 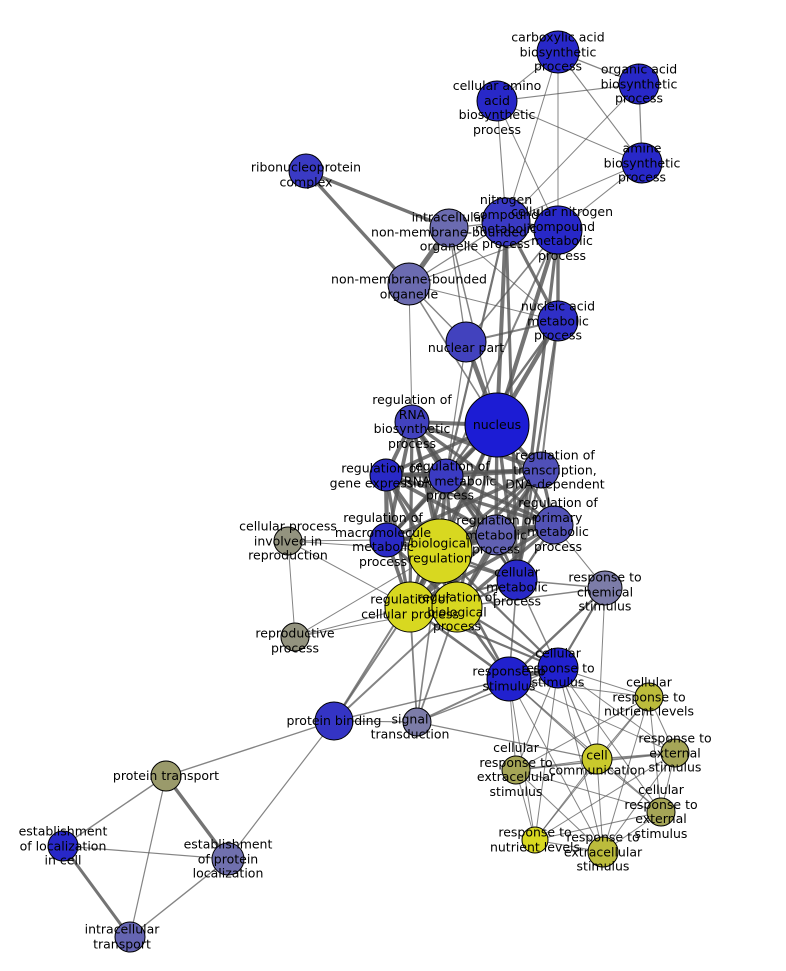 What do you see at coordinates (386, 475) in the screenshot?
I see `graph-node-regulation_of_gene_expression` at bounding box center [386, 475].